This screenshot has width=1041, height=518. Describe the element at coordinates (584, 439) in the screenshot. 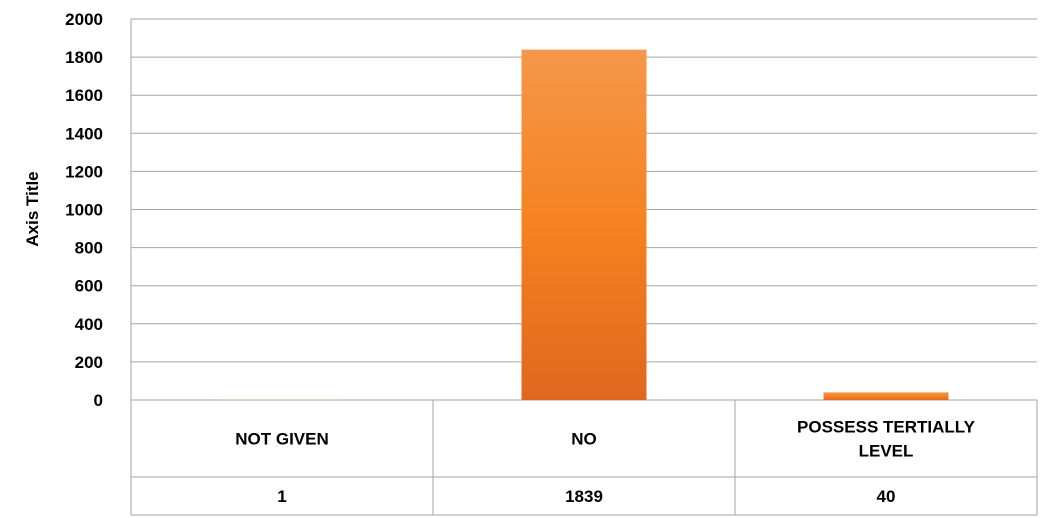

I see `category-label: NO` at that location.